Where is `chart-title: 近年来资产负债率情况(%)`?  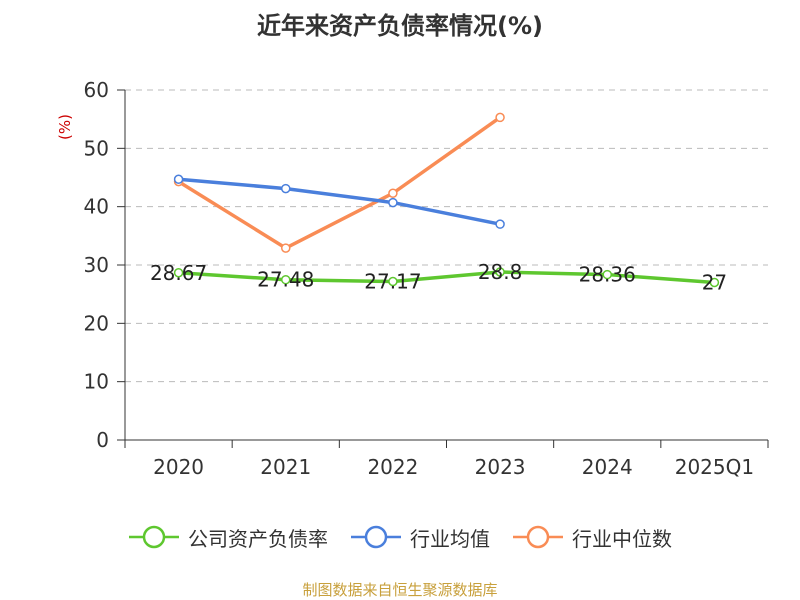 chart-title: 近年来资产负债率情况(%) is located at coordinates (400, 26).